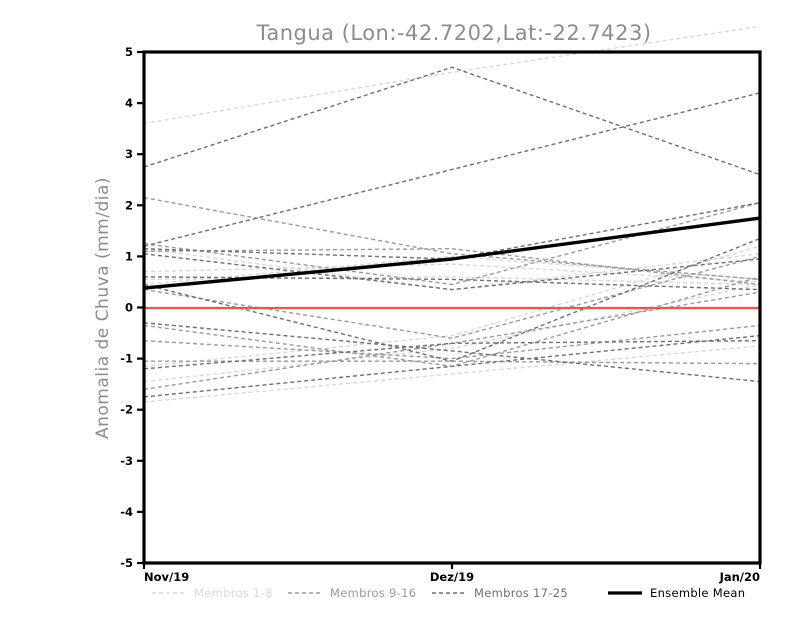 The width and height of the screenshot is (800, 618). I want to click on x-axis-ticks: Nov/19 Dez/19 Jan/20, so click(452, 573).